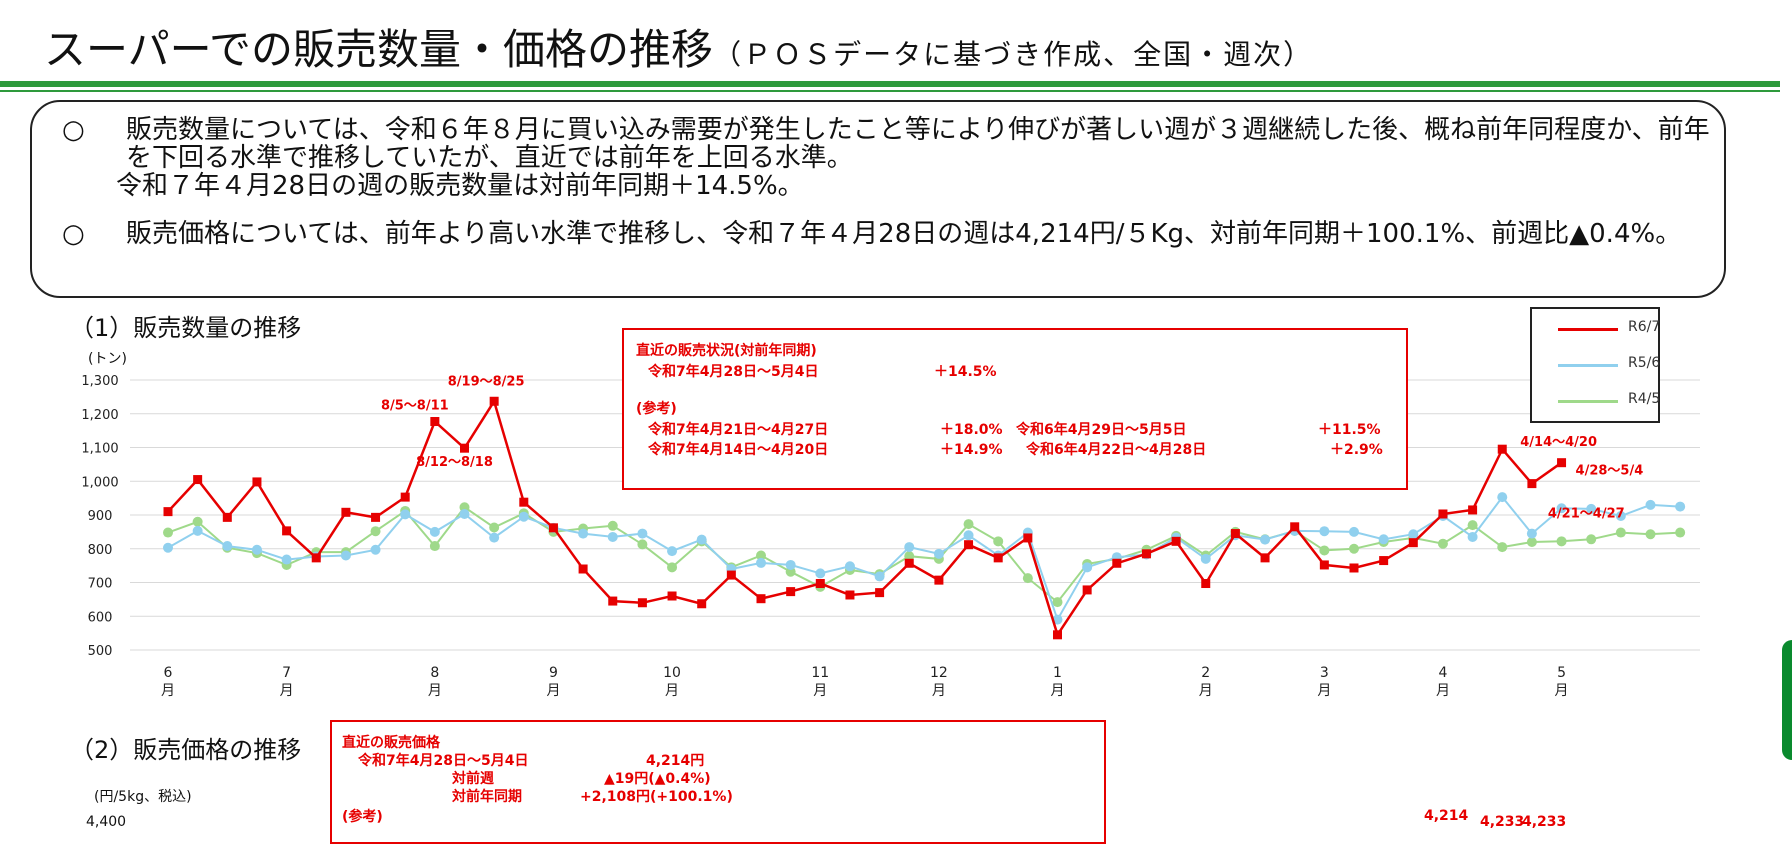 This screenshot has width=1792, height=844. What do you see at coordinates (1644, 327) in the screenshot?
I see `legend-label: R6/7` at bounding box center [1644, 327].